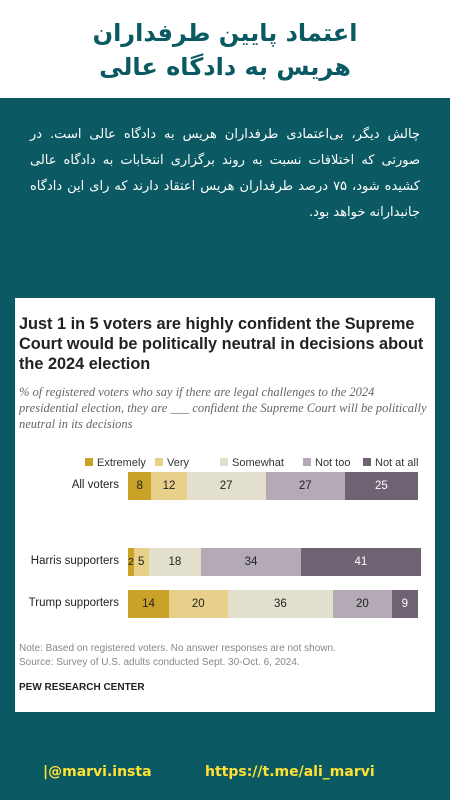 This screenshot has height=800, width=450. What do you see at coordinates (381, 486) in the screenshot?
I see `bar-segment-not-at-all: 25` at bounding box center [381, 486].